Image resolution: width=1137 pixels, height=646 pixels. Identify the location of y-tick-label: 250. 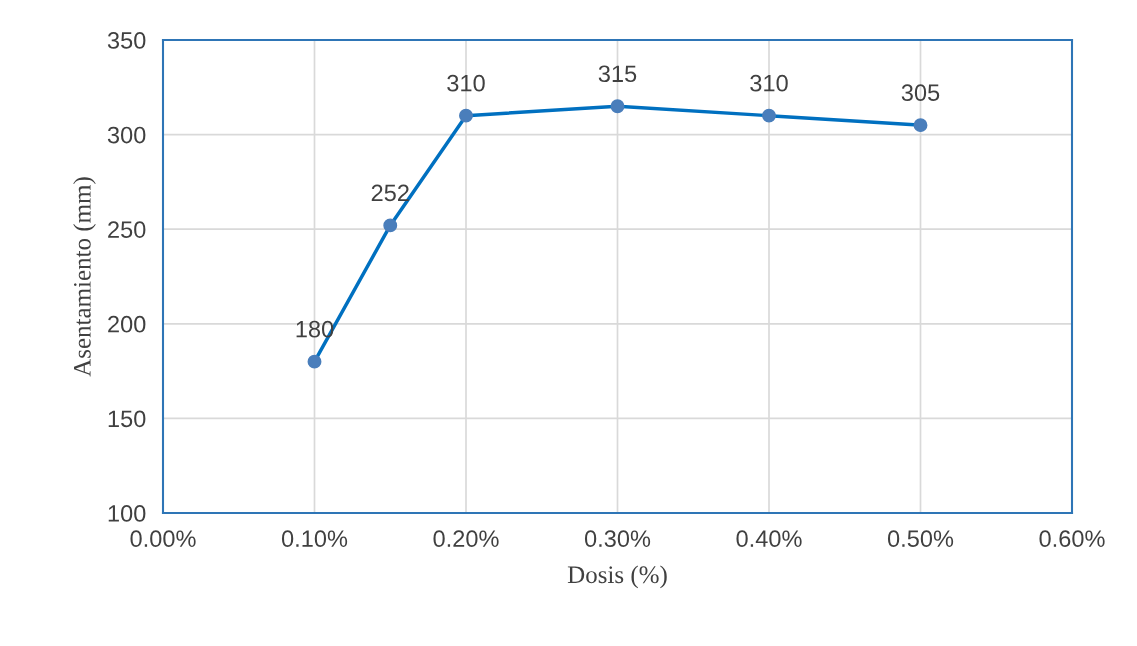
(127, 229).